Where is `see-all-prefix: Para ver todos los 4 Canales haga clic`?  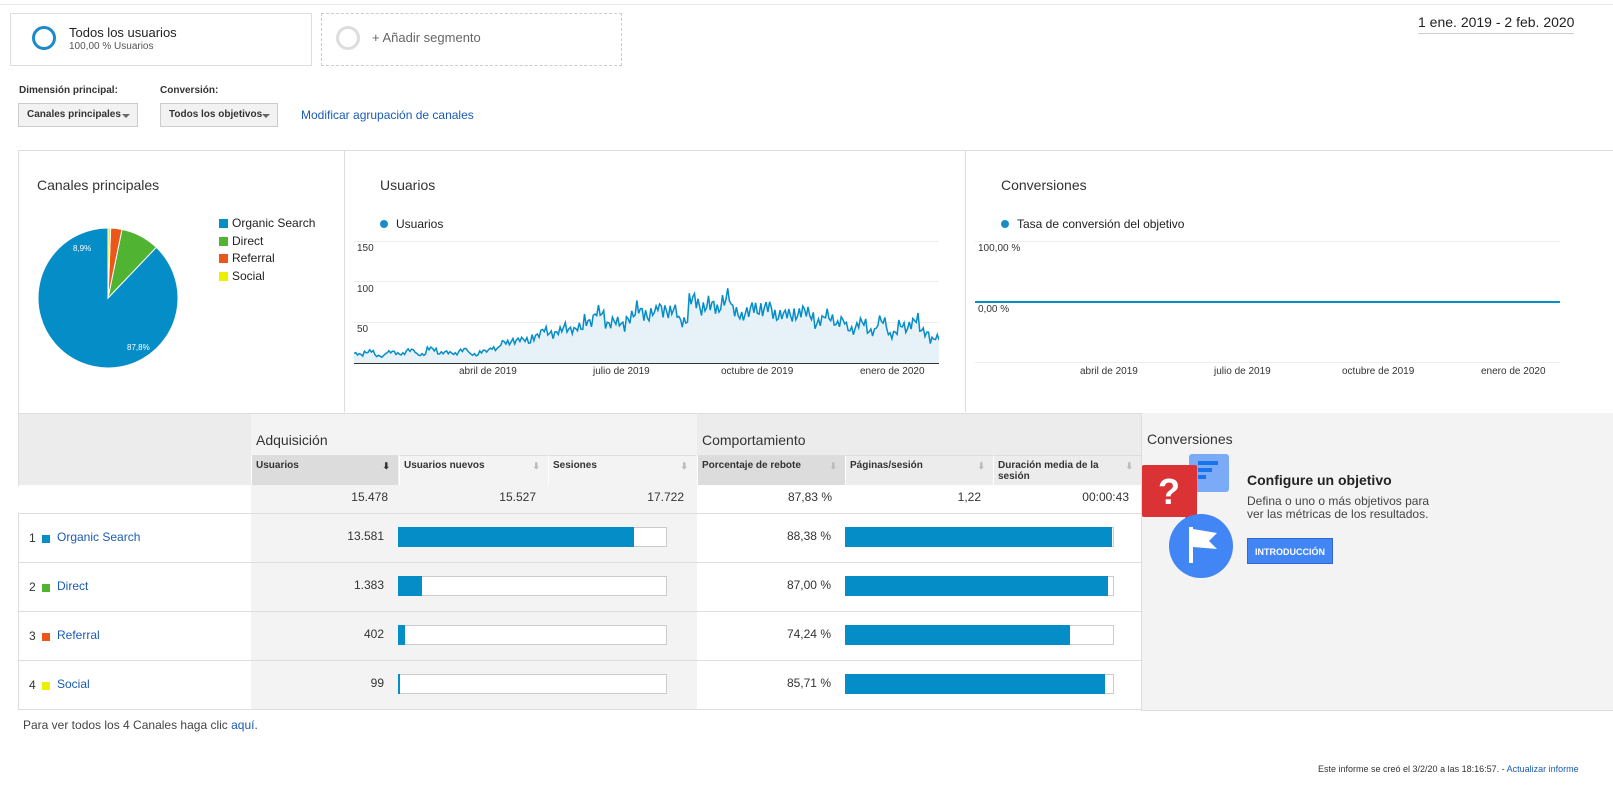
see-all-prefix: Para ver todos los 4 Canales haga clic is located at coordinates (127, 725).